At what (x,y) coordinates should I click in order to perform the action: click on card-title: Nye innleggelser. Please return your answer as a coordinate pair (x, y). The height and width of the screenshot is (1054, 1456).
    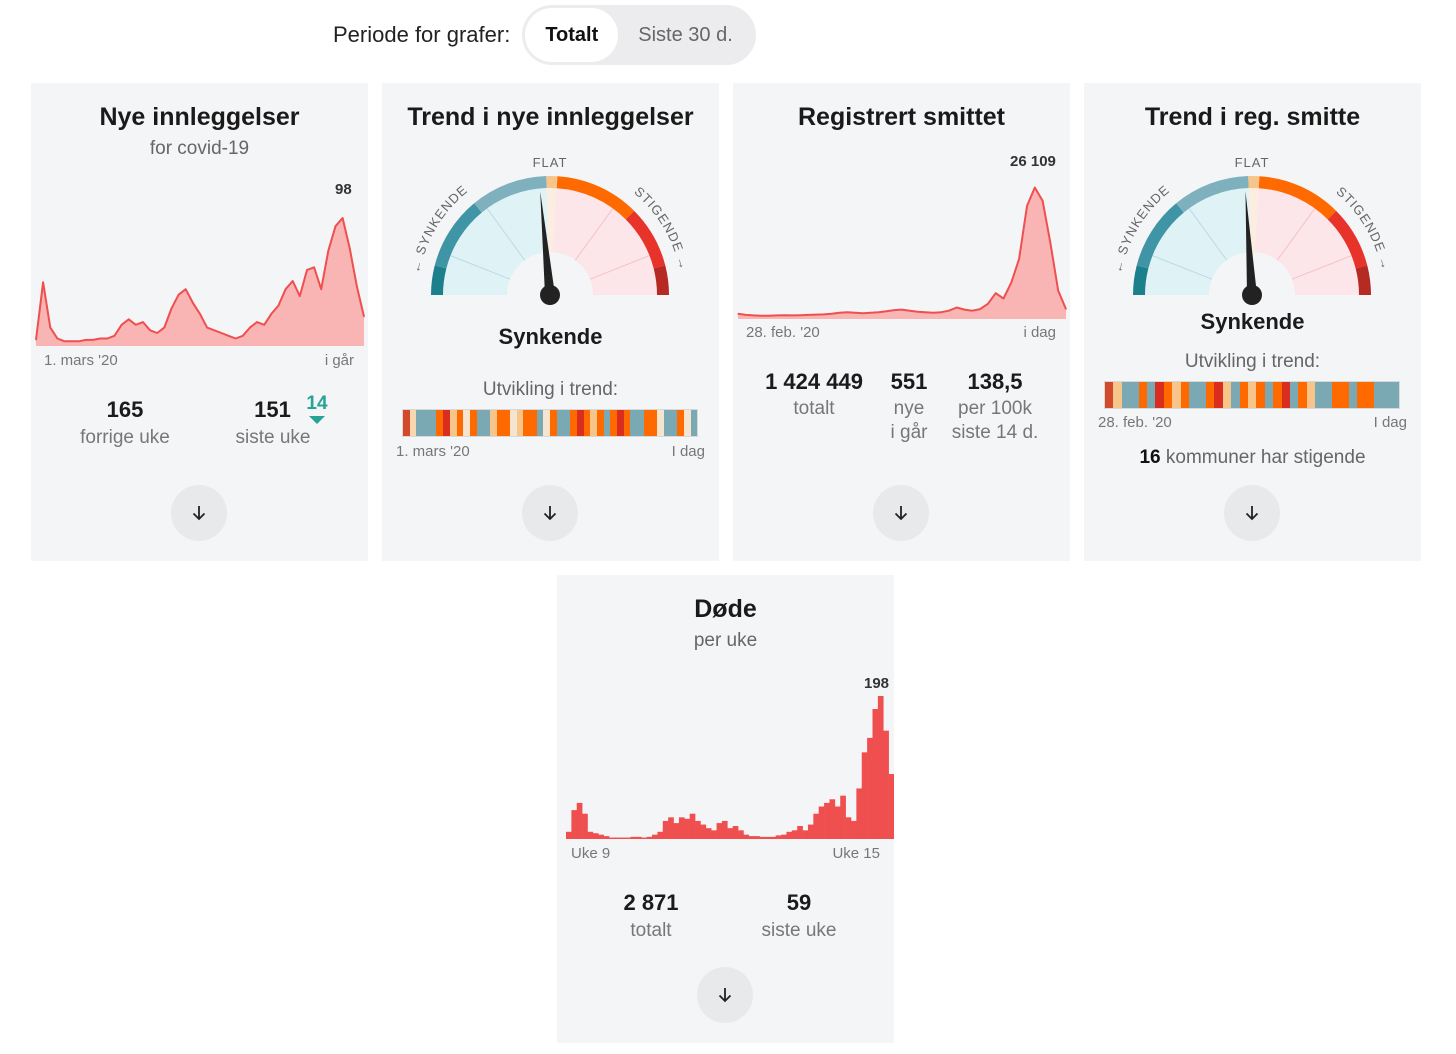
    Looking at the image, I should click on (199, 117).